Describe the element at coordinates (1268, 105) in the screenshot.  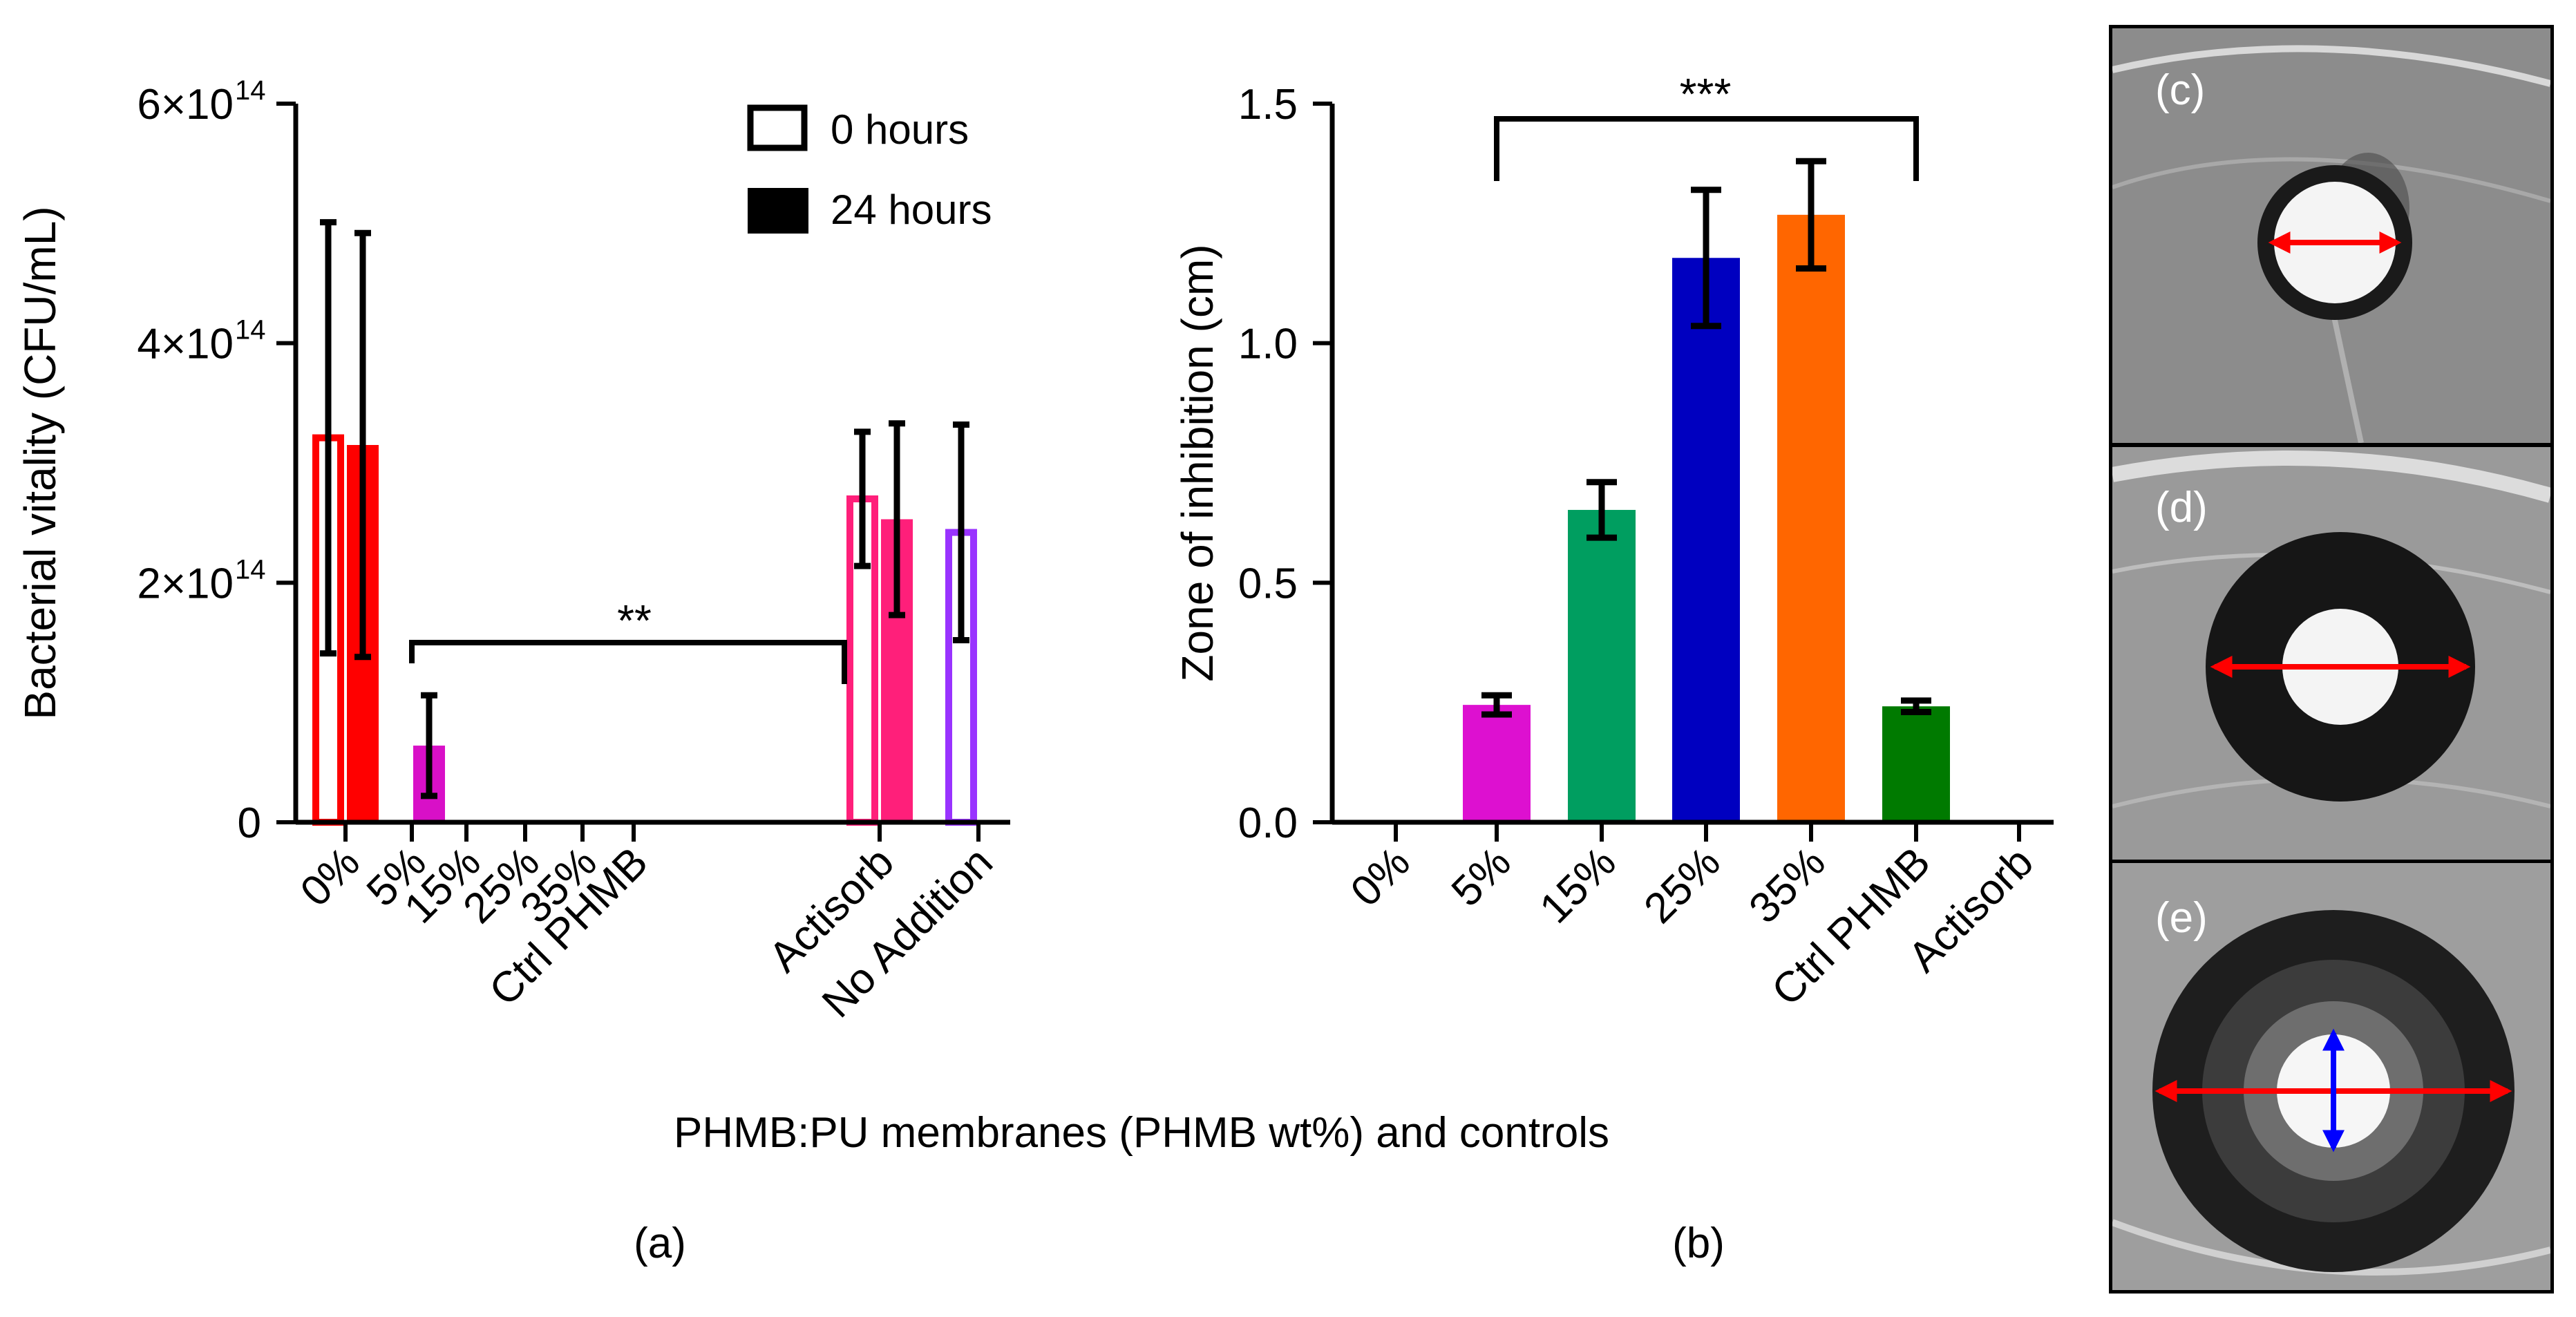
I see `chart-b-y-tick-label: 1.5` at that location.